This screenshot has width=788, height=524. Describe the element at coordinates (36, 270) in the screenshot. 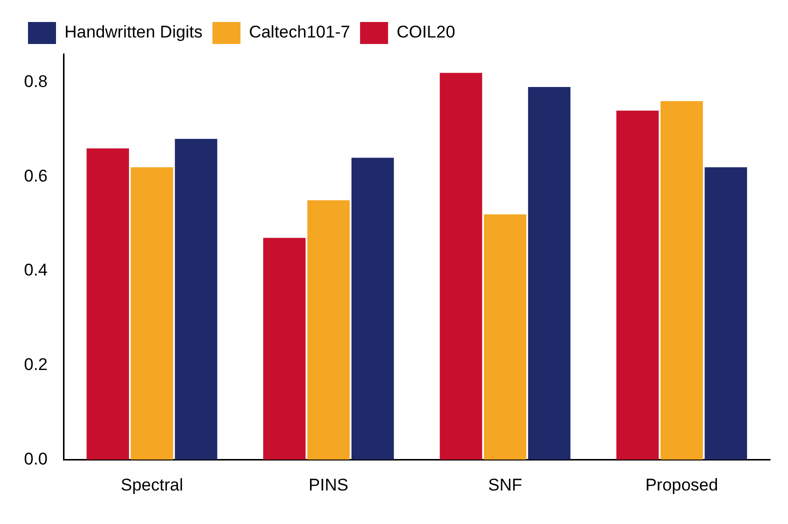

I see `y-tick-label: 0.4` at that location.